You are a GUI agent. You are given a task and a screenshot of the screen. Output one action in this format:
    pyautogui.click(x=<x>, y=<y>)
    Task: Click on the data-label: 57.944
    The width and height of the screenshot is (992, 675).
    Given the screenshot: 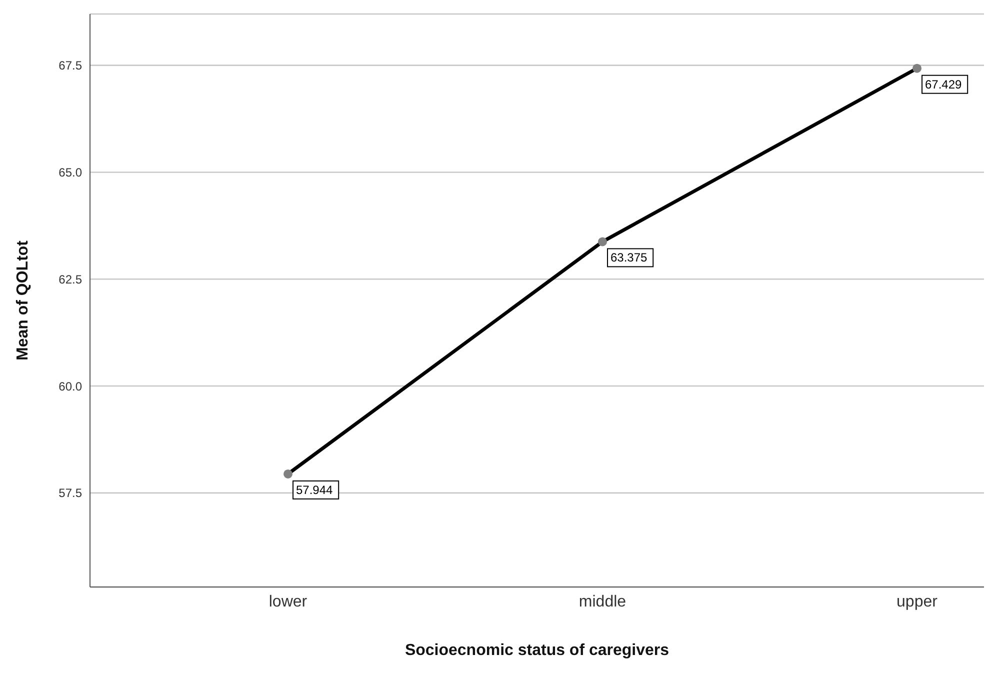 What is the action you would take?
    pyautogui.click(x=315, y=489)
    